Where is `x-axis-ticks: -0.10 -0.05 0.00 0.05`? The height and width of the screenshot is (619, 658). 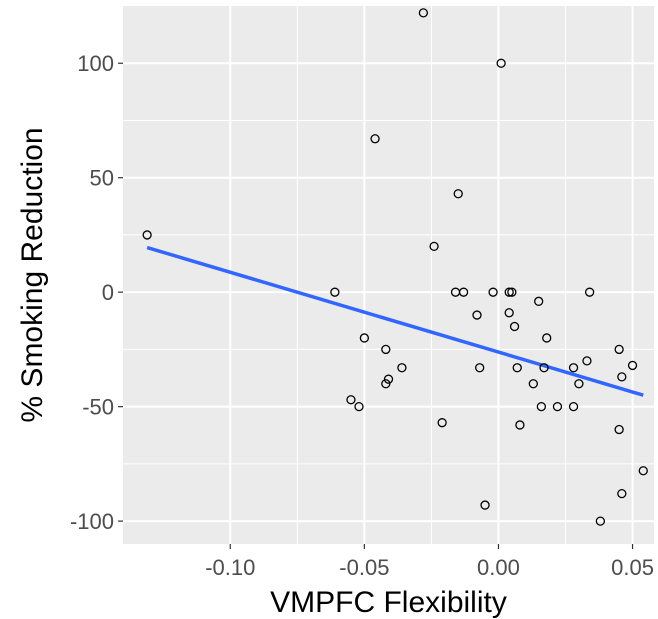
x-axis-ticks: -0.10 -0.05 0.00 0.05 is located at coordinates (429, 562).